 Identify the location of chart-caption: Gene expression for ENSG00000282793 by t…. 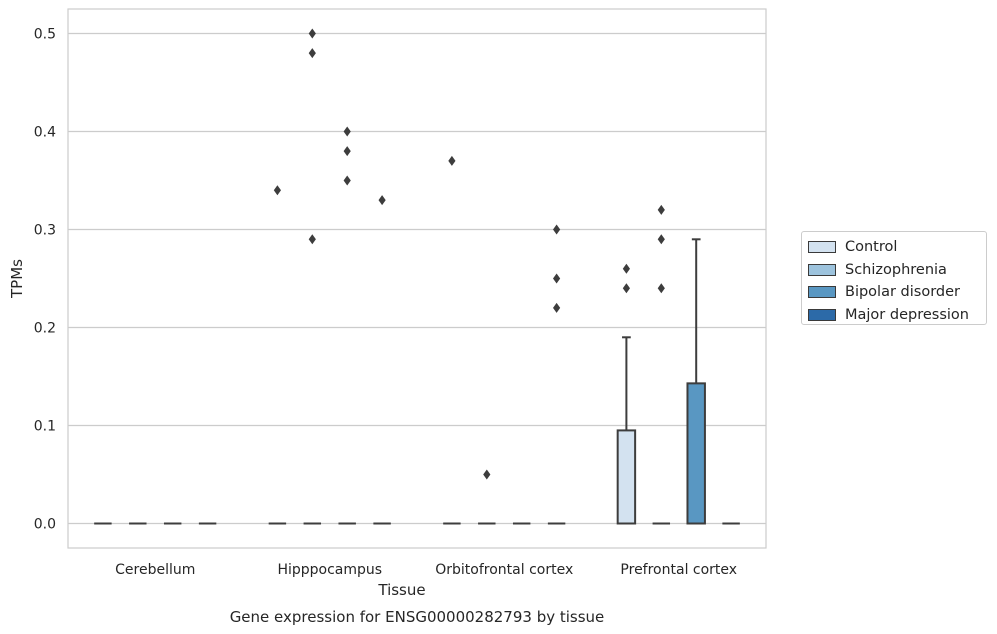
(417, 617).